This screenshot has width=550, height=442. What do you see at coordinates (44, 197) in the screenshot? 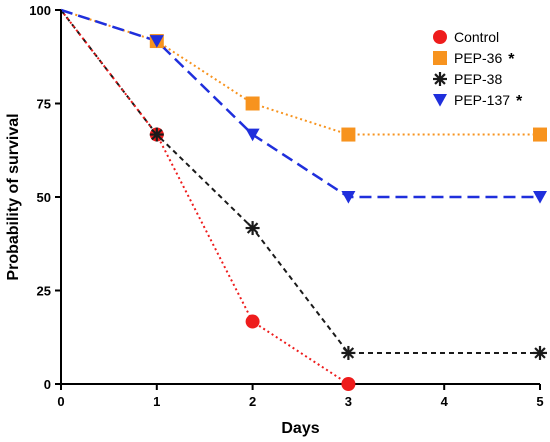
I see `y-tick-label: 50` at bounding box center [44, 197].